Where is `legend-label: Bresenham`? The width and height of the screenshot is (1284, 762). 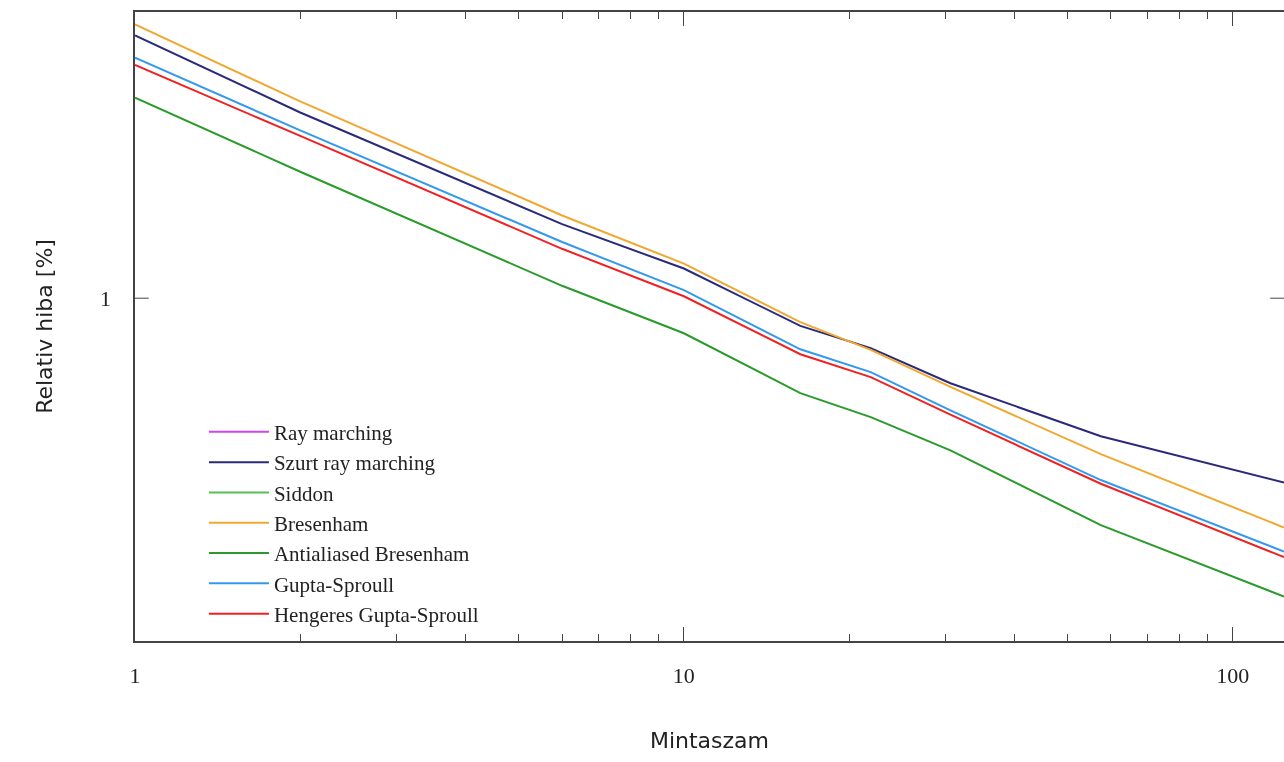 legend-label: Bresenham is located at coordinates (321, 523).